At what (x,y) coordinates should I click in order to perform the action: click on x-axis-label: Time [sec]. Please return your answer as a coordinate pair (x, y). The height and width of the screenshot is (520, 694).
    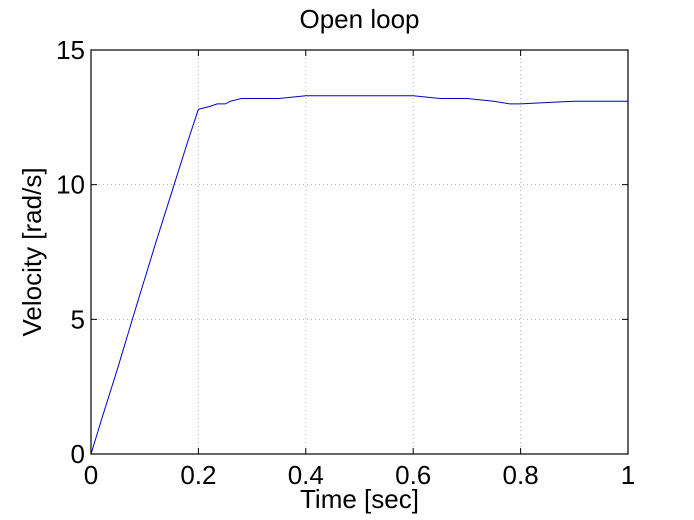
    Looking at the image, I should click on (359, 499).